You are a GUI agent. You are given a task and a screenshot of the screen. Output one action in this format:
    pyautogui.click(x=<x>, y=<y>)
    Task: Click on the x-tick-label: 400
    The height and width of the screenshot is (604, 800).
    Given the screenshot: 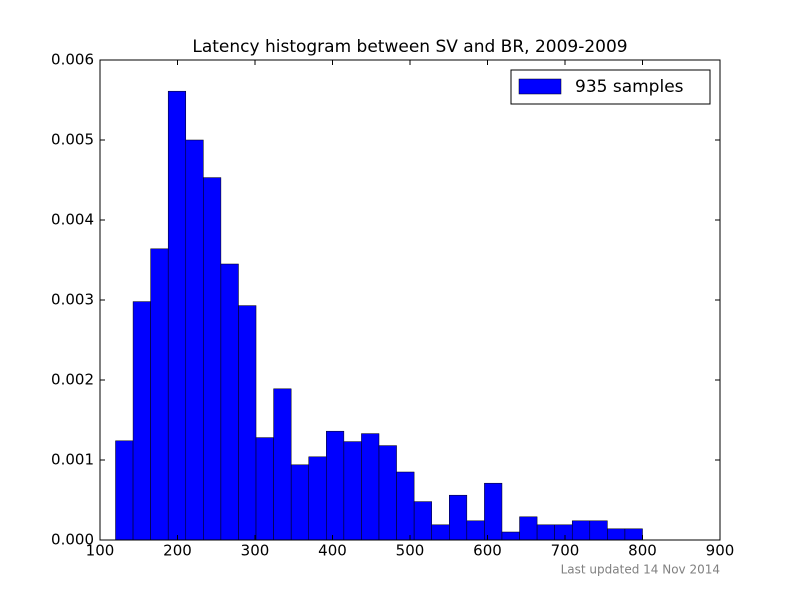 What is the action you would take?
    pyautogui.click(x=332, y=551)
    